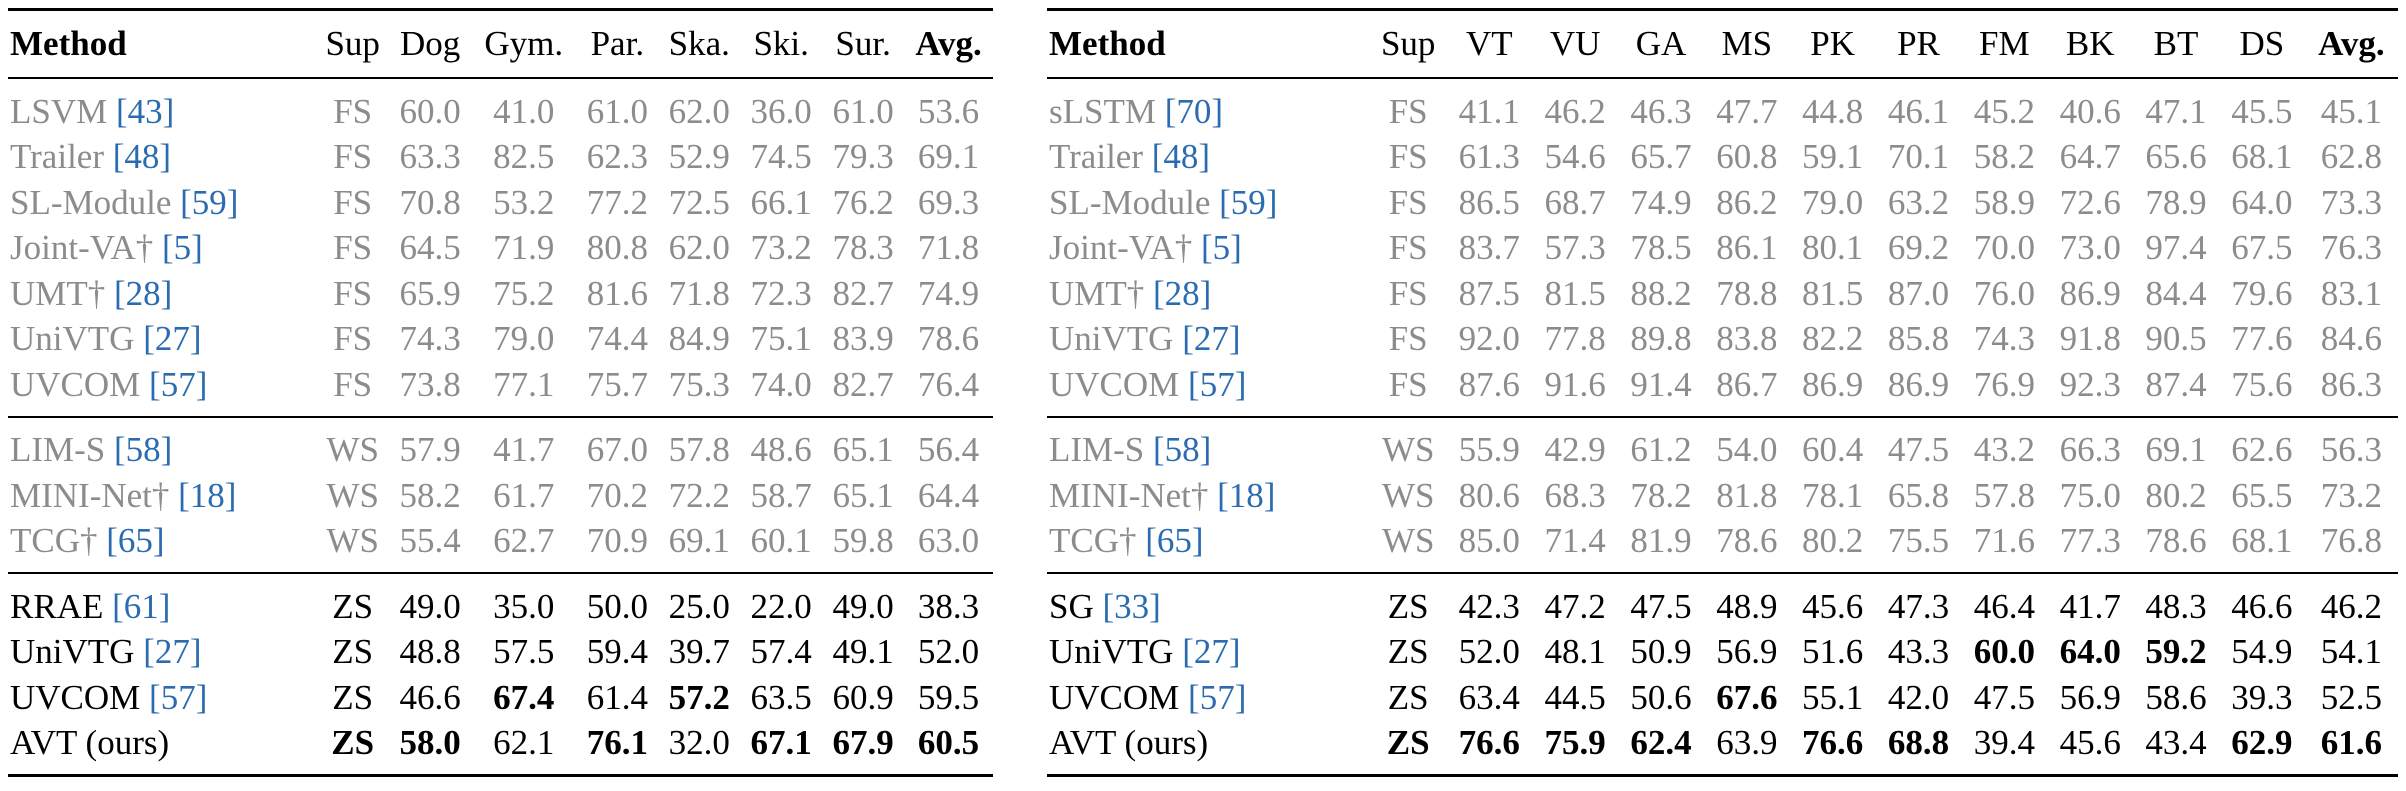 This screenshot has width=2406, height=791. Describe the element at coordinates (1661, 157) in the screenshot. I see `score-cell: 65.7` at that location.